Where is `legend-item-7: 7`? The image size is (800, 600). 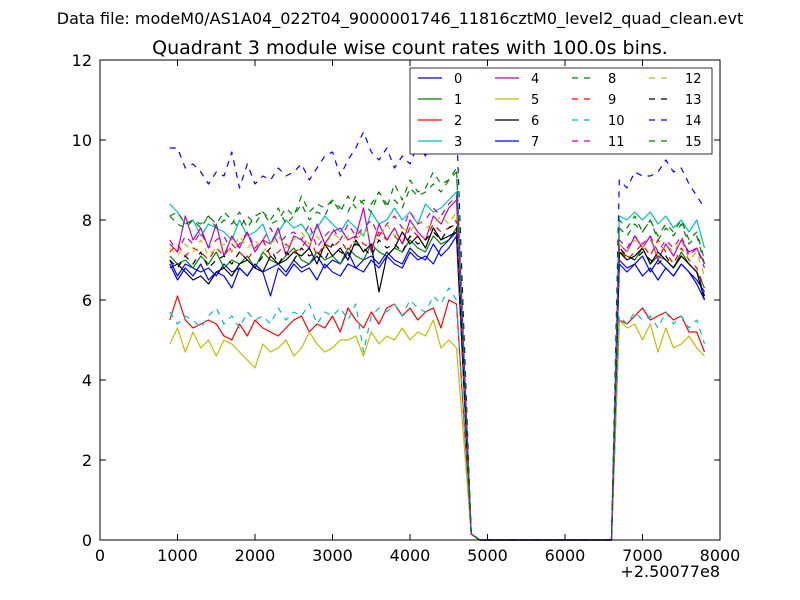 legend-item-7: 7 is located at coordinates (517, 142).